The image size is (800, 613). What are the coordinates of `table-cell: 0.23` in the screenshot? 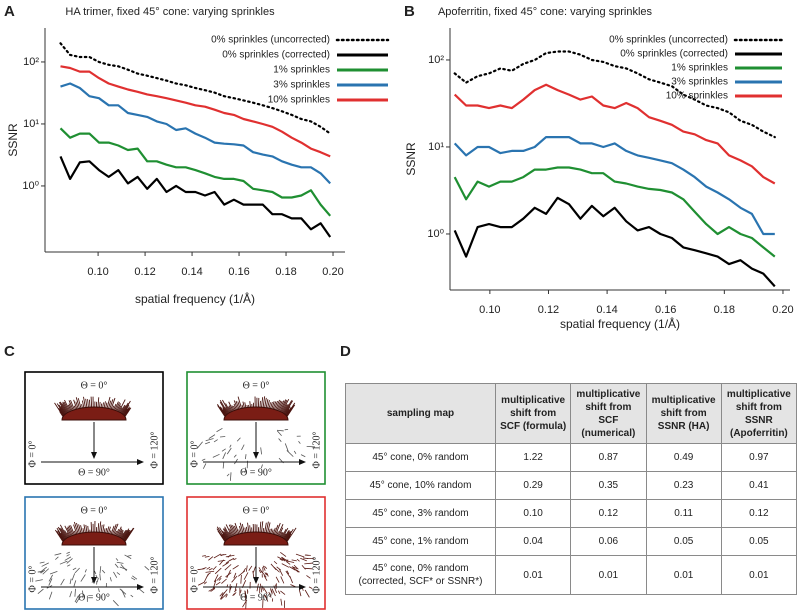 It's located at (683, 485).